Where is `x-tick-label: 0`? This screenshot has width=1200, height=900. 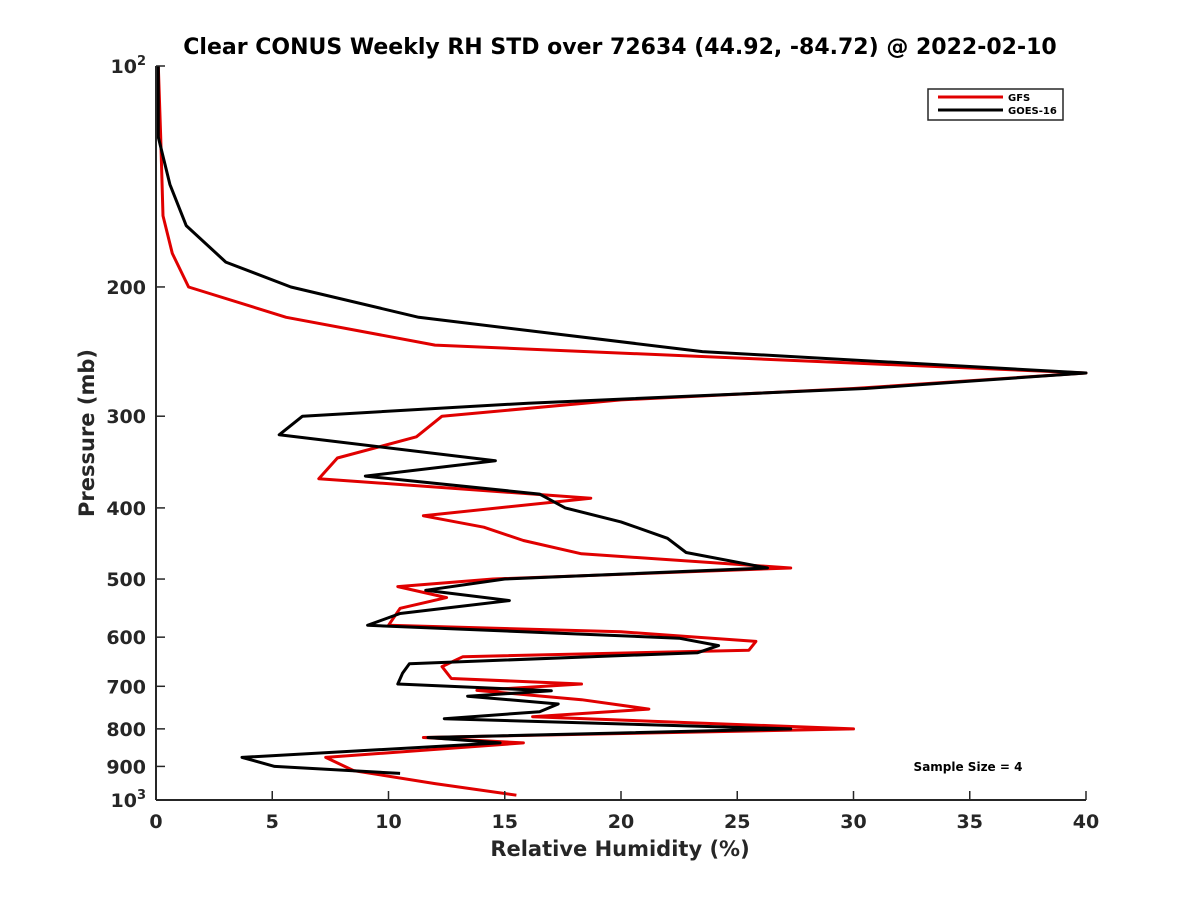
x-tick-label: 0 is located at coordinates (155, 822).